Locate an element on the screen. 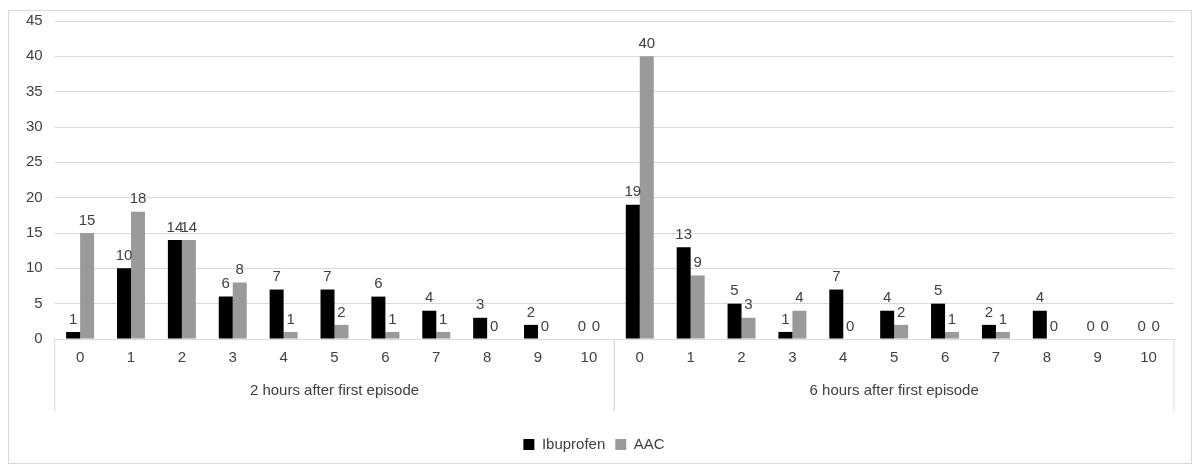 The width and height of the screenshot is (1194, 466). data-label: 15 is located at coordinates (87, 219).